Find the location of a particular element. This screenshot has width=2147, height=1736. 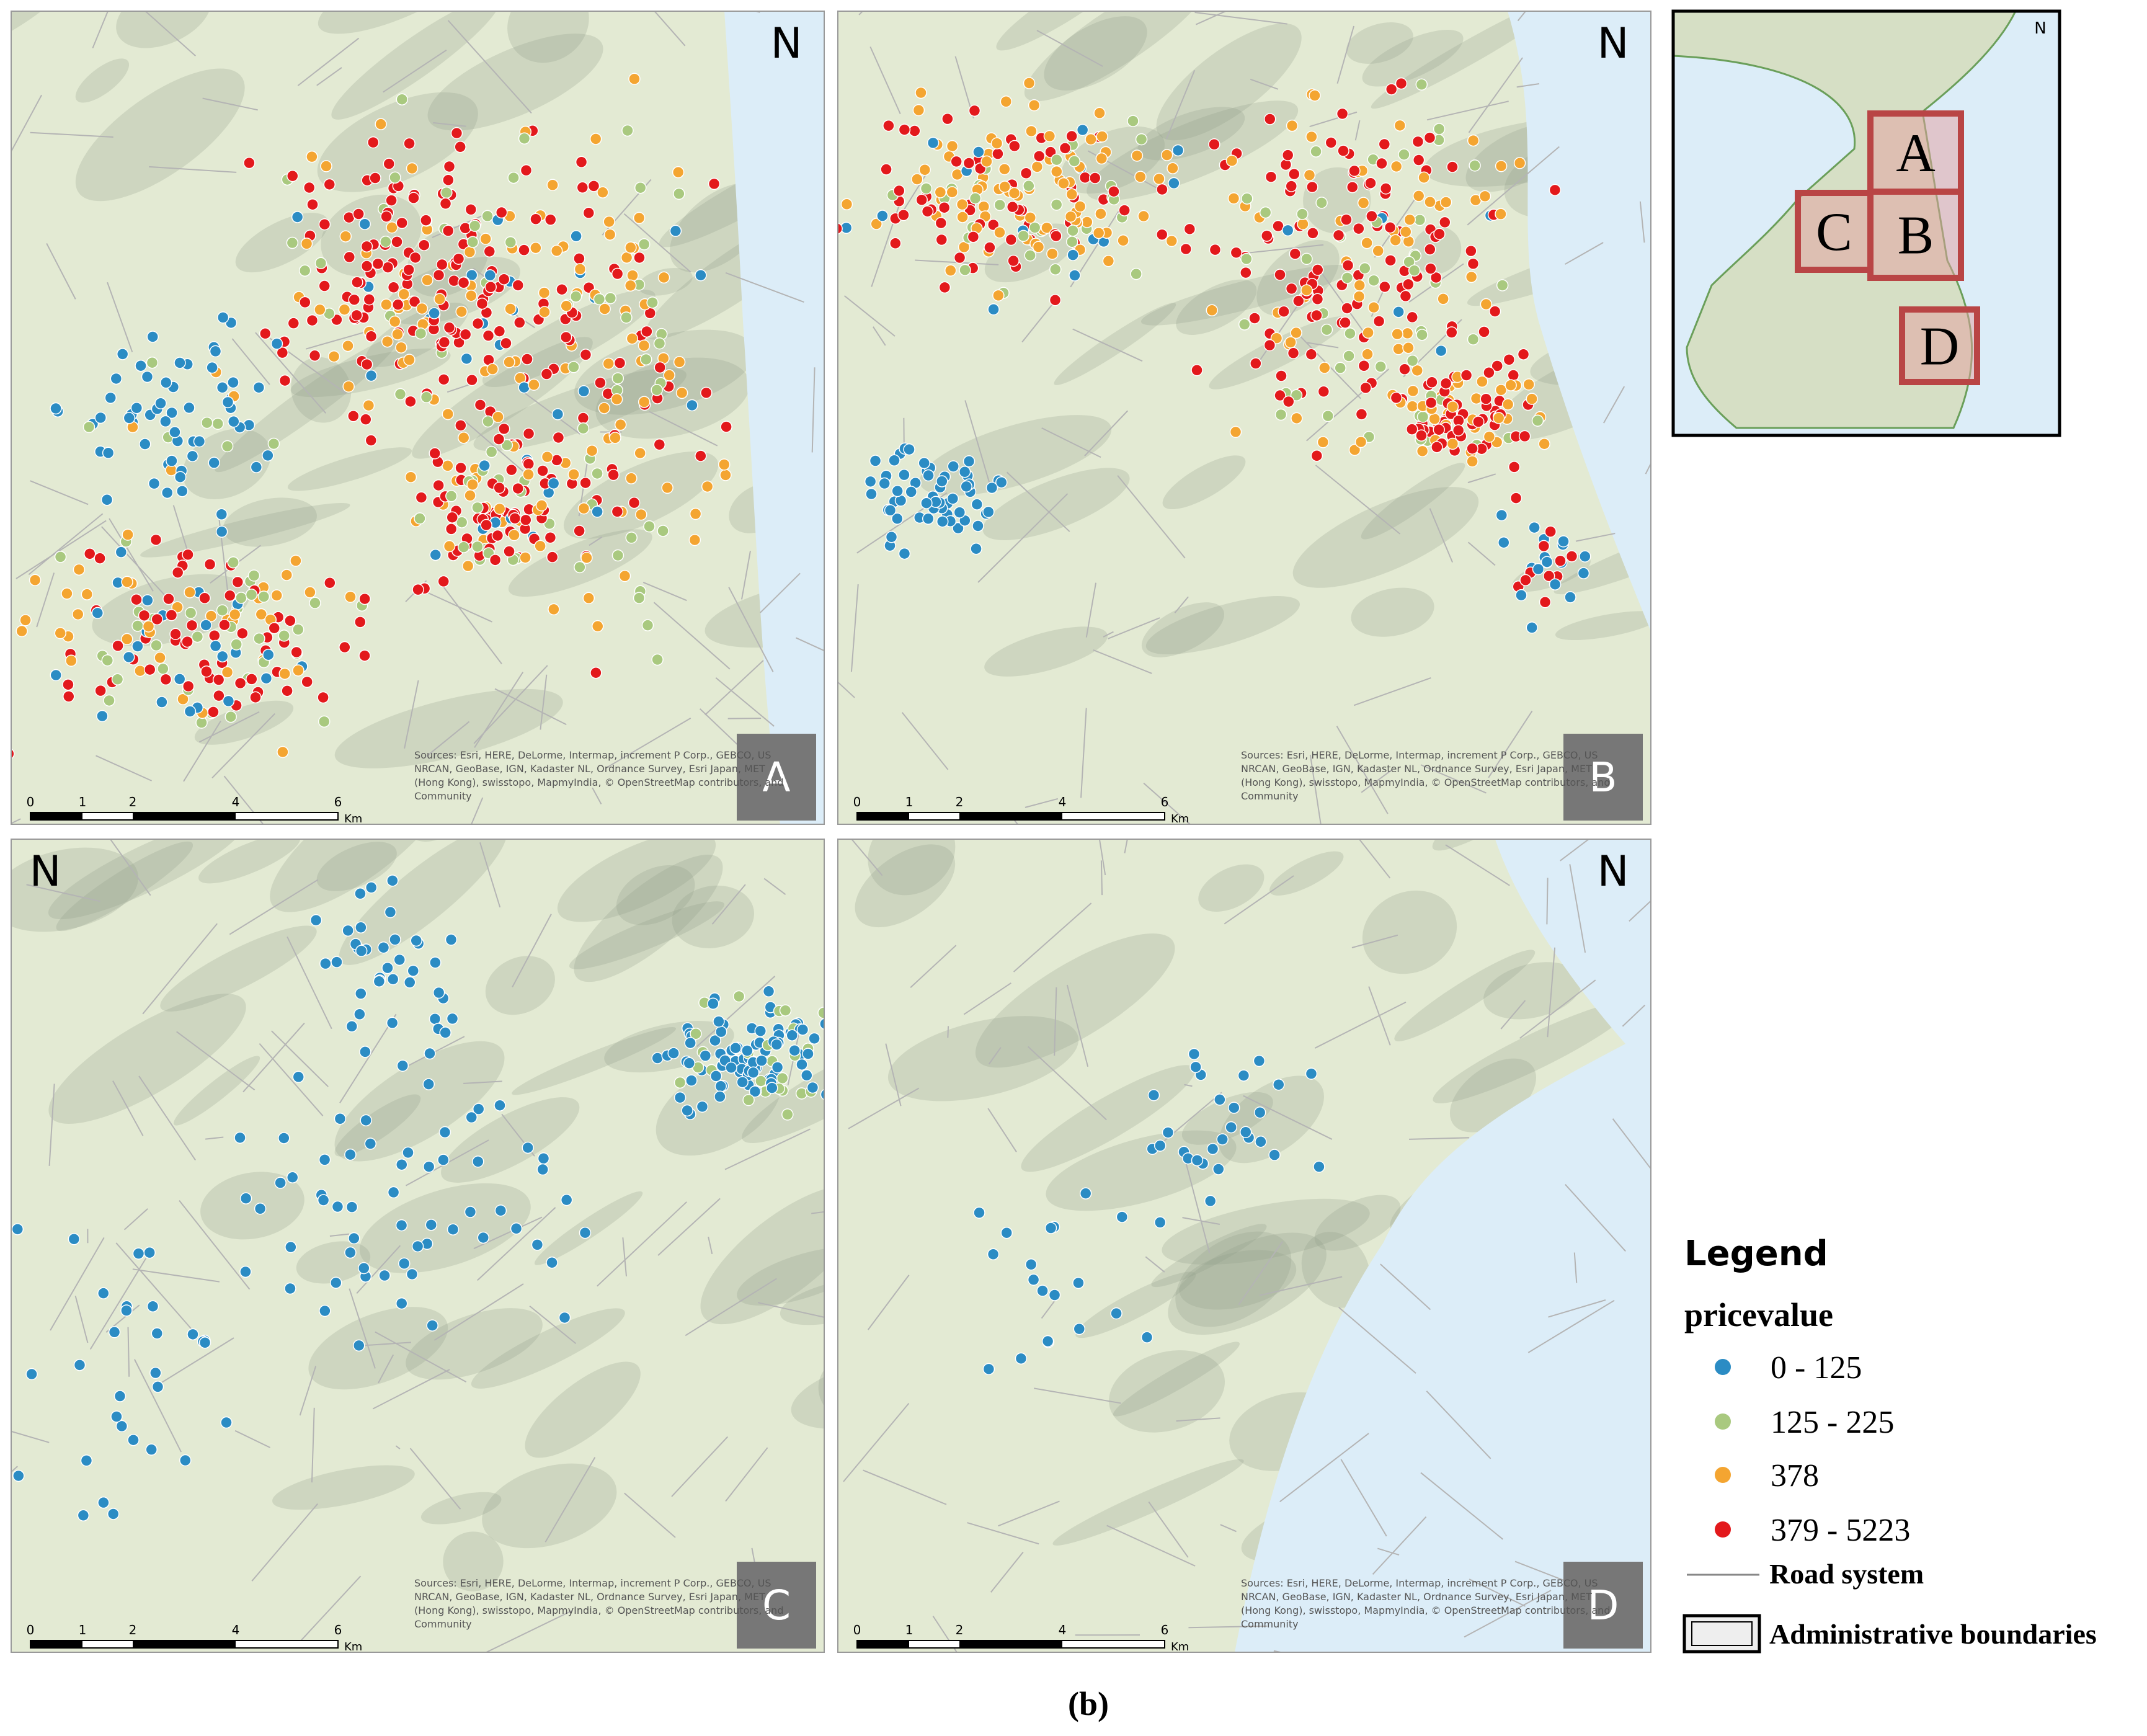

scale-label: 1 is located at coordinates (909, 802).